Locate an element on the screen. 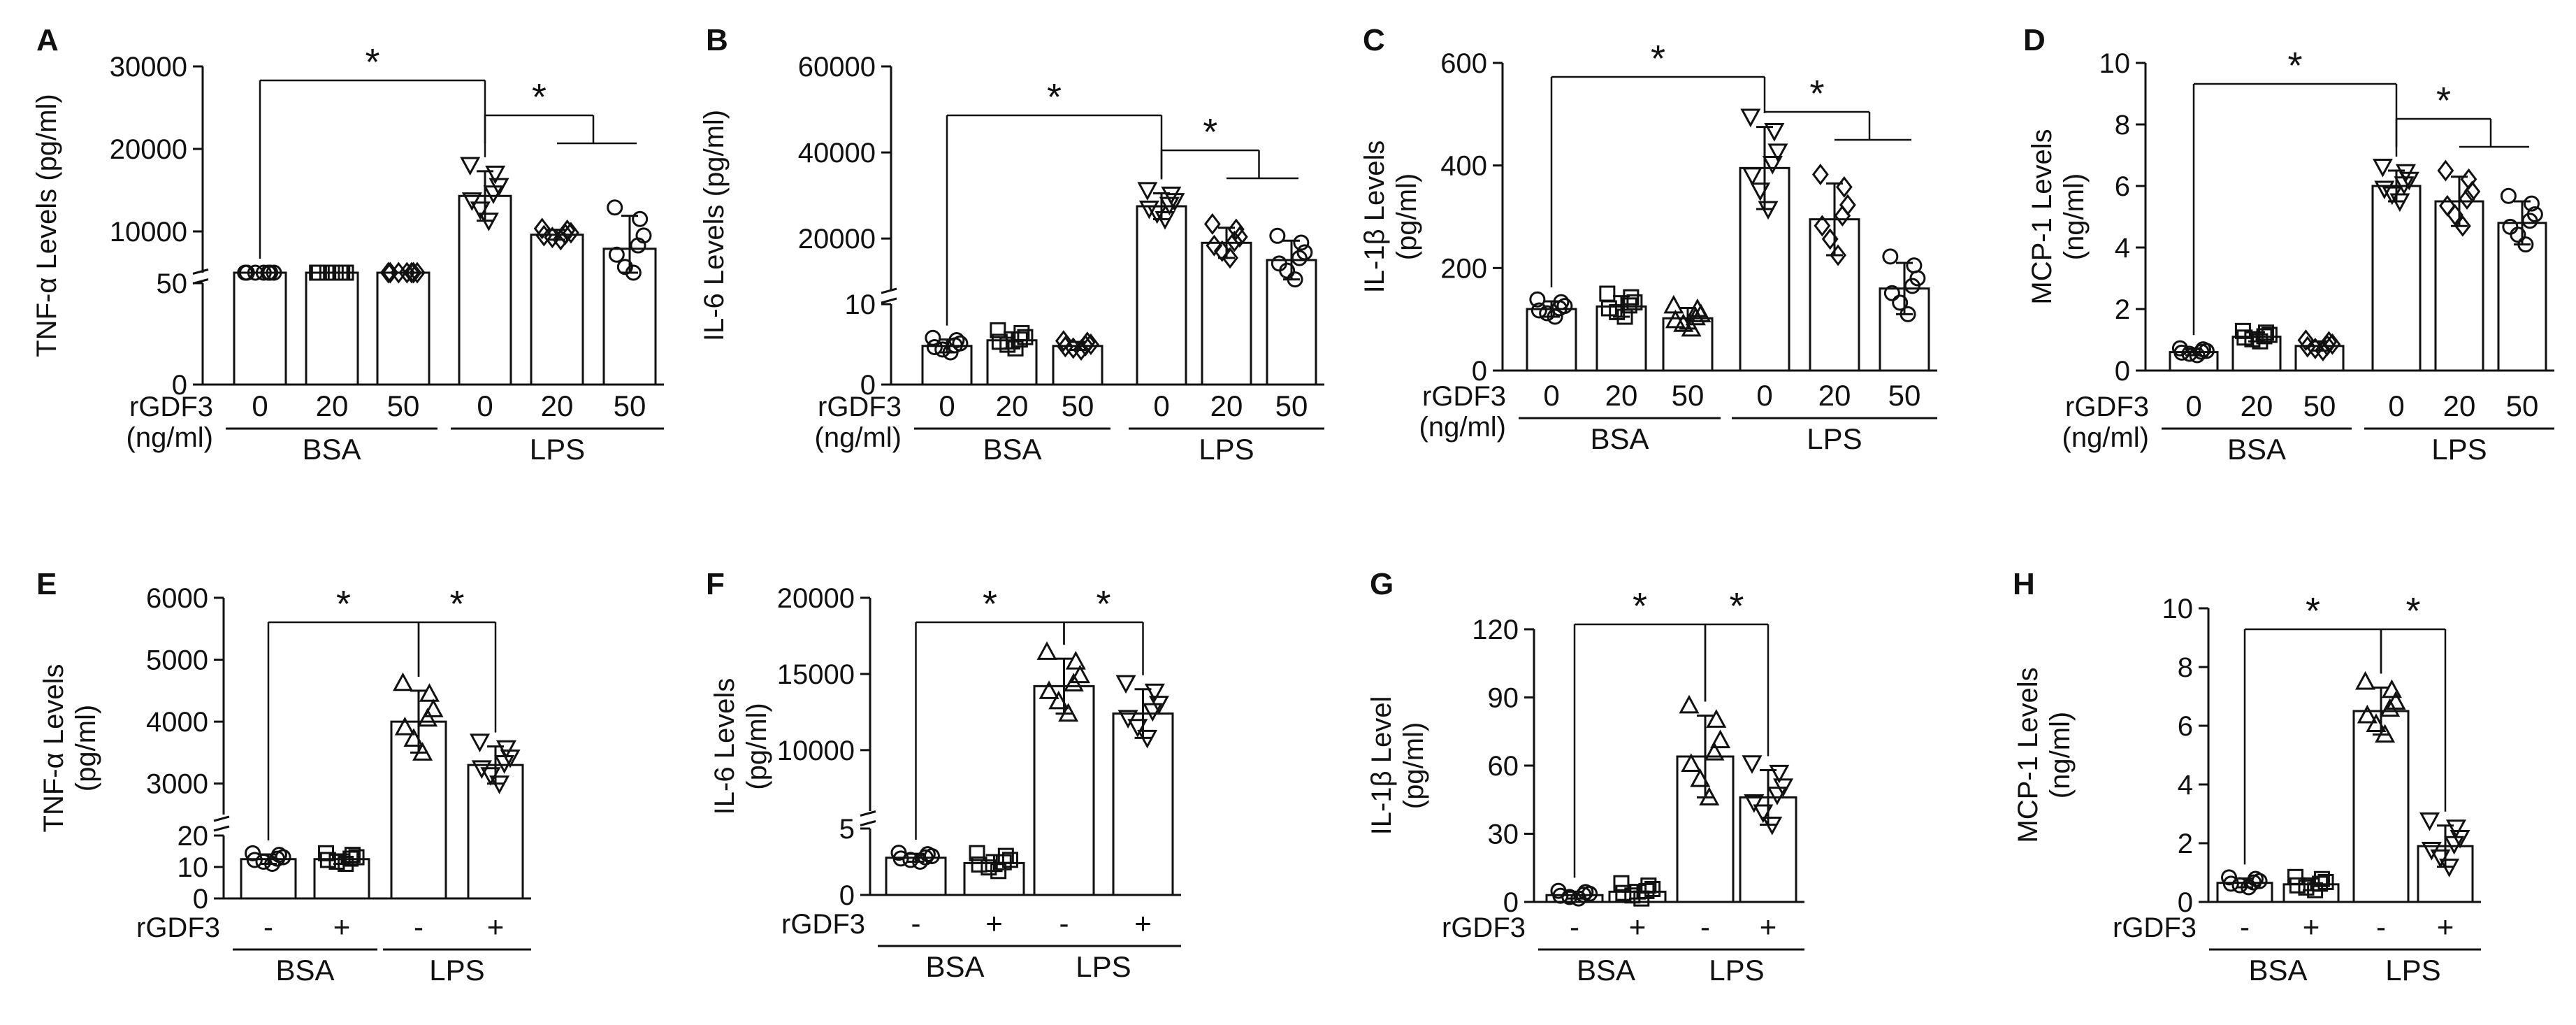  y-tick-label: 10000 is located at coordinates (148, 232).